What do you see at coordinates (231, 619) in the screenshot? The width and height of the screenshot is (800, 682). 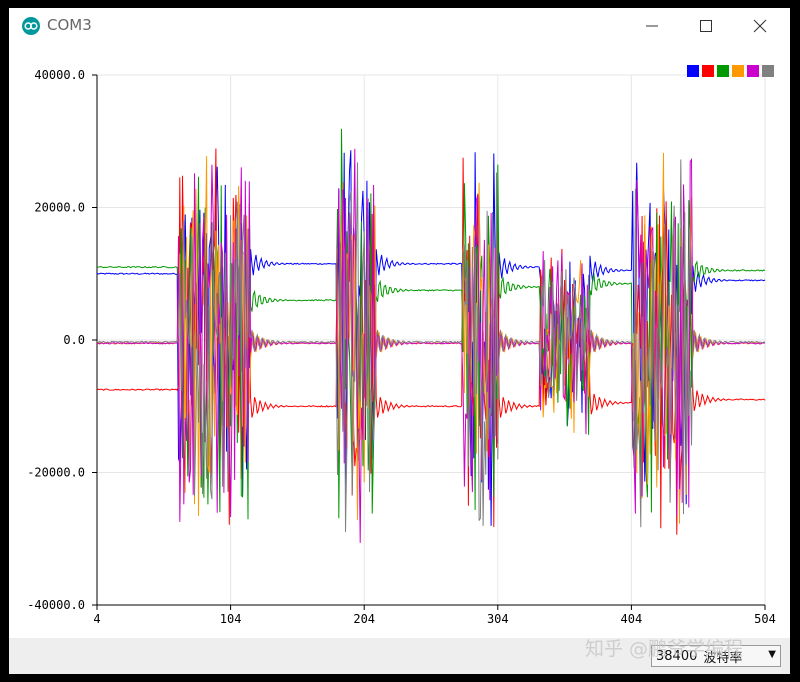 I see `x-tick-label: 104` at bounding box center [231, 619].